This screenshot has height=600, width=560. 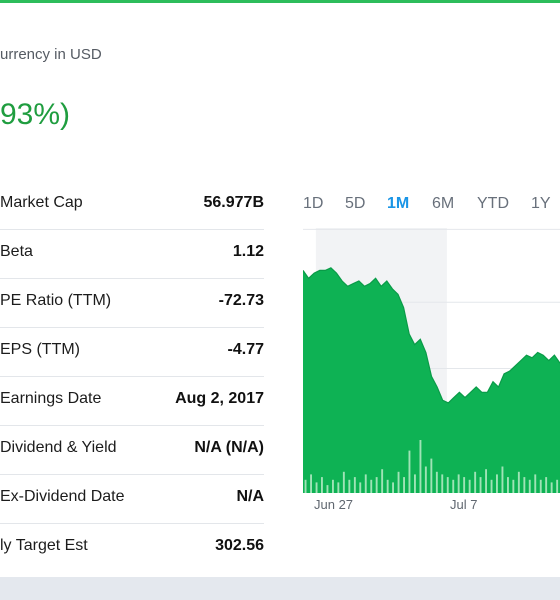 What do you see at coordinates (241, 300) in the screenshot?
I see `stat-value: -72.73` at bounding box center [241, 300].